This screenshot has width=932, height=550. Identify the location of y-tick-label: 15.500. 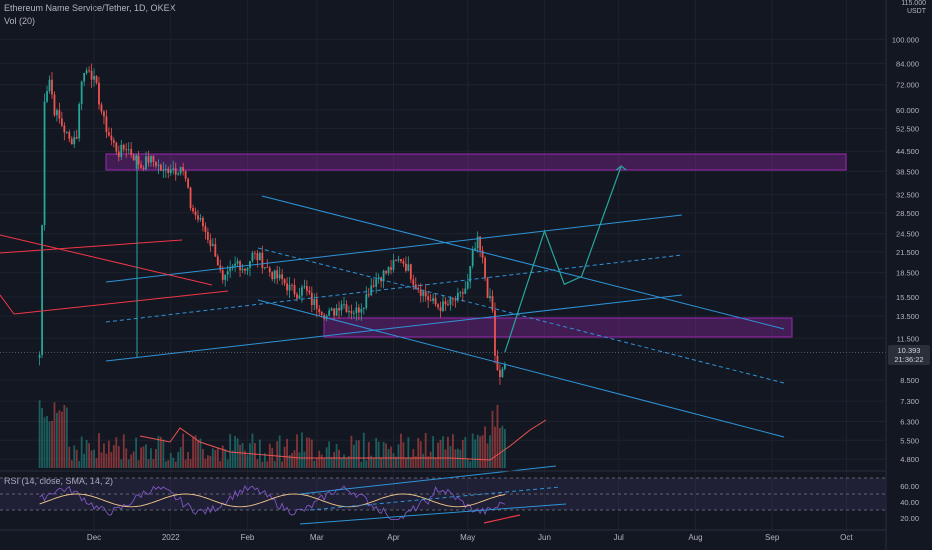
(907, 297).